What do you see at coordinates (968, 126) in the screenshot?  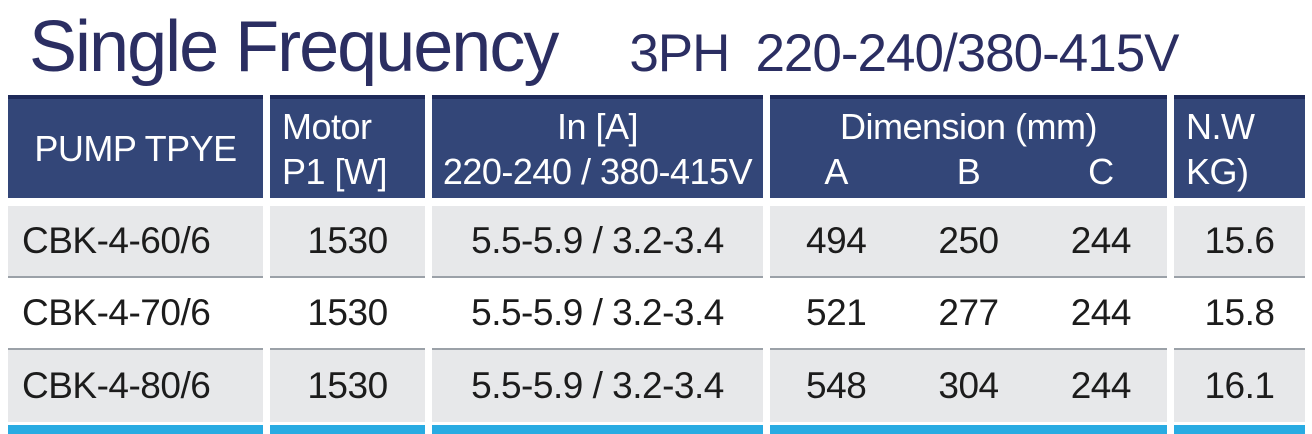 I see `header-dimension-label: Dimension (mm)` at bounding box center [968, 126].